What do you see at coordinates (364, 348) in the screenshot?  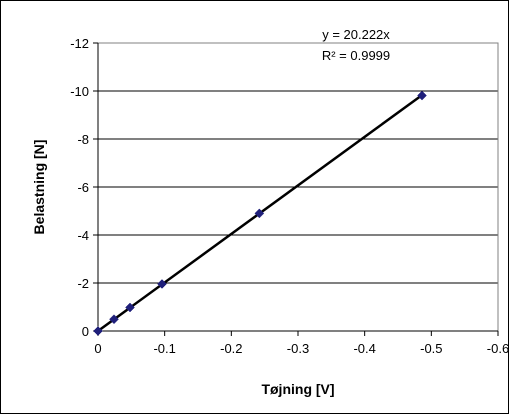 I see `x-tick-label: -0.4` at bounding box center [364, 348].